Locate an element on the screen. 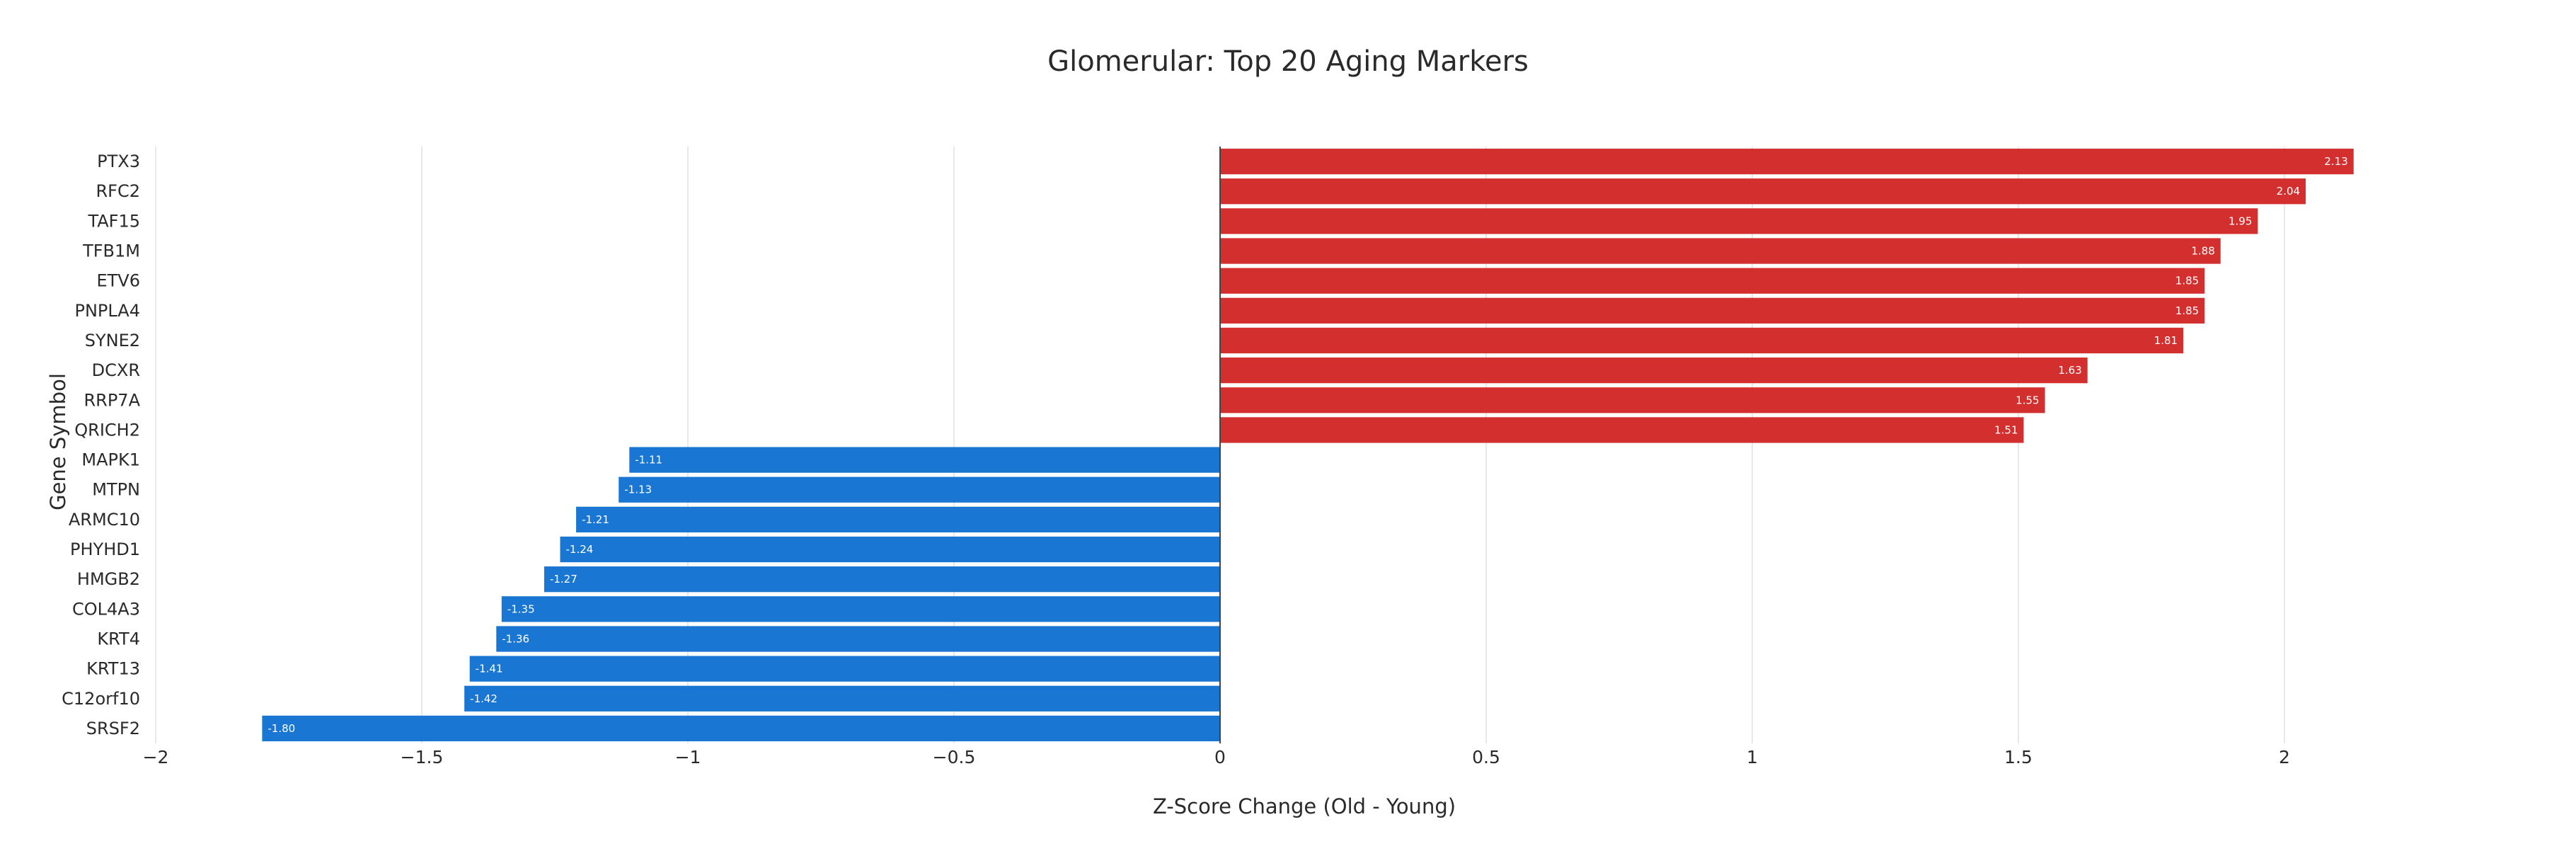 The image size is (2576, 851). category-label: MAPK1 is located at coordinates (111, 460).